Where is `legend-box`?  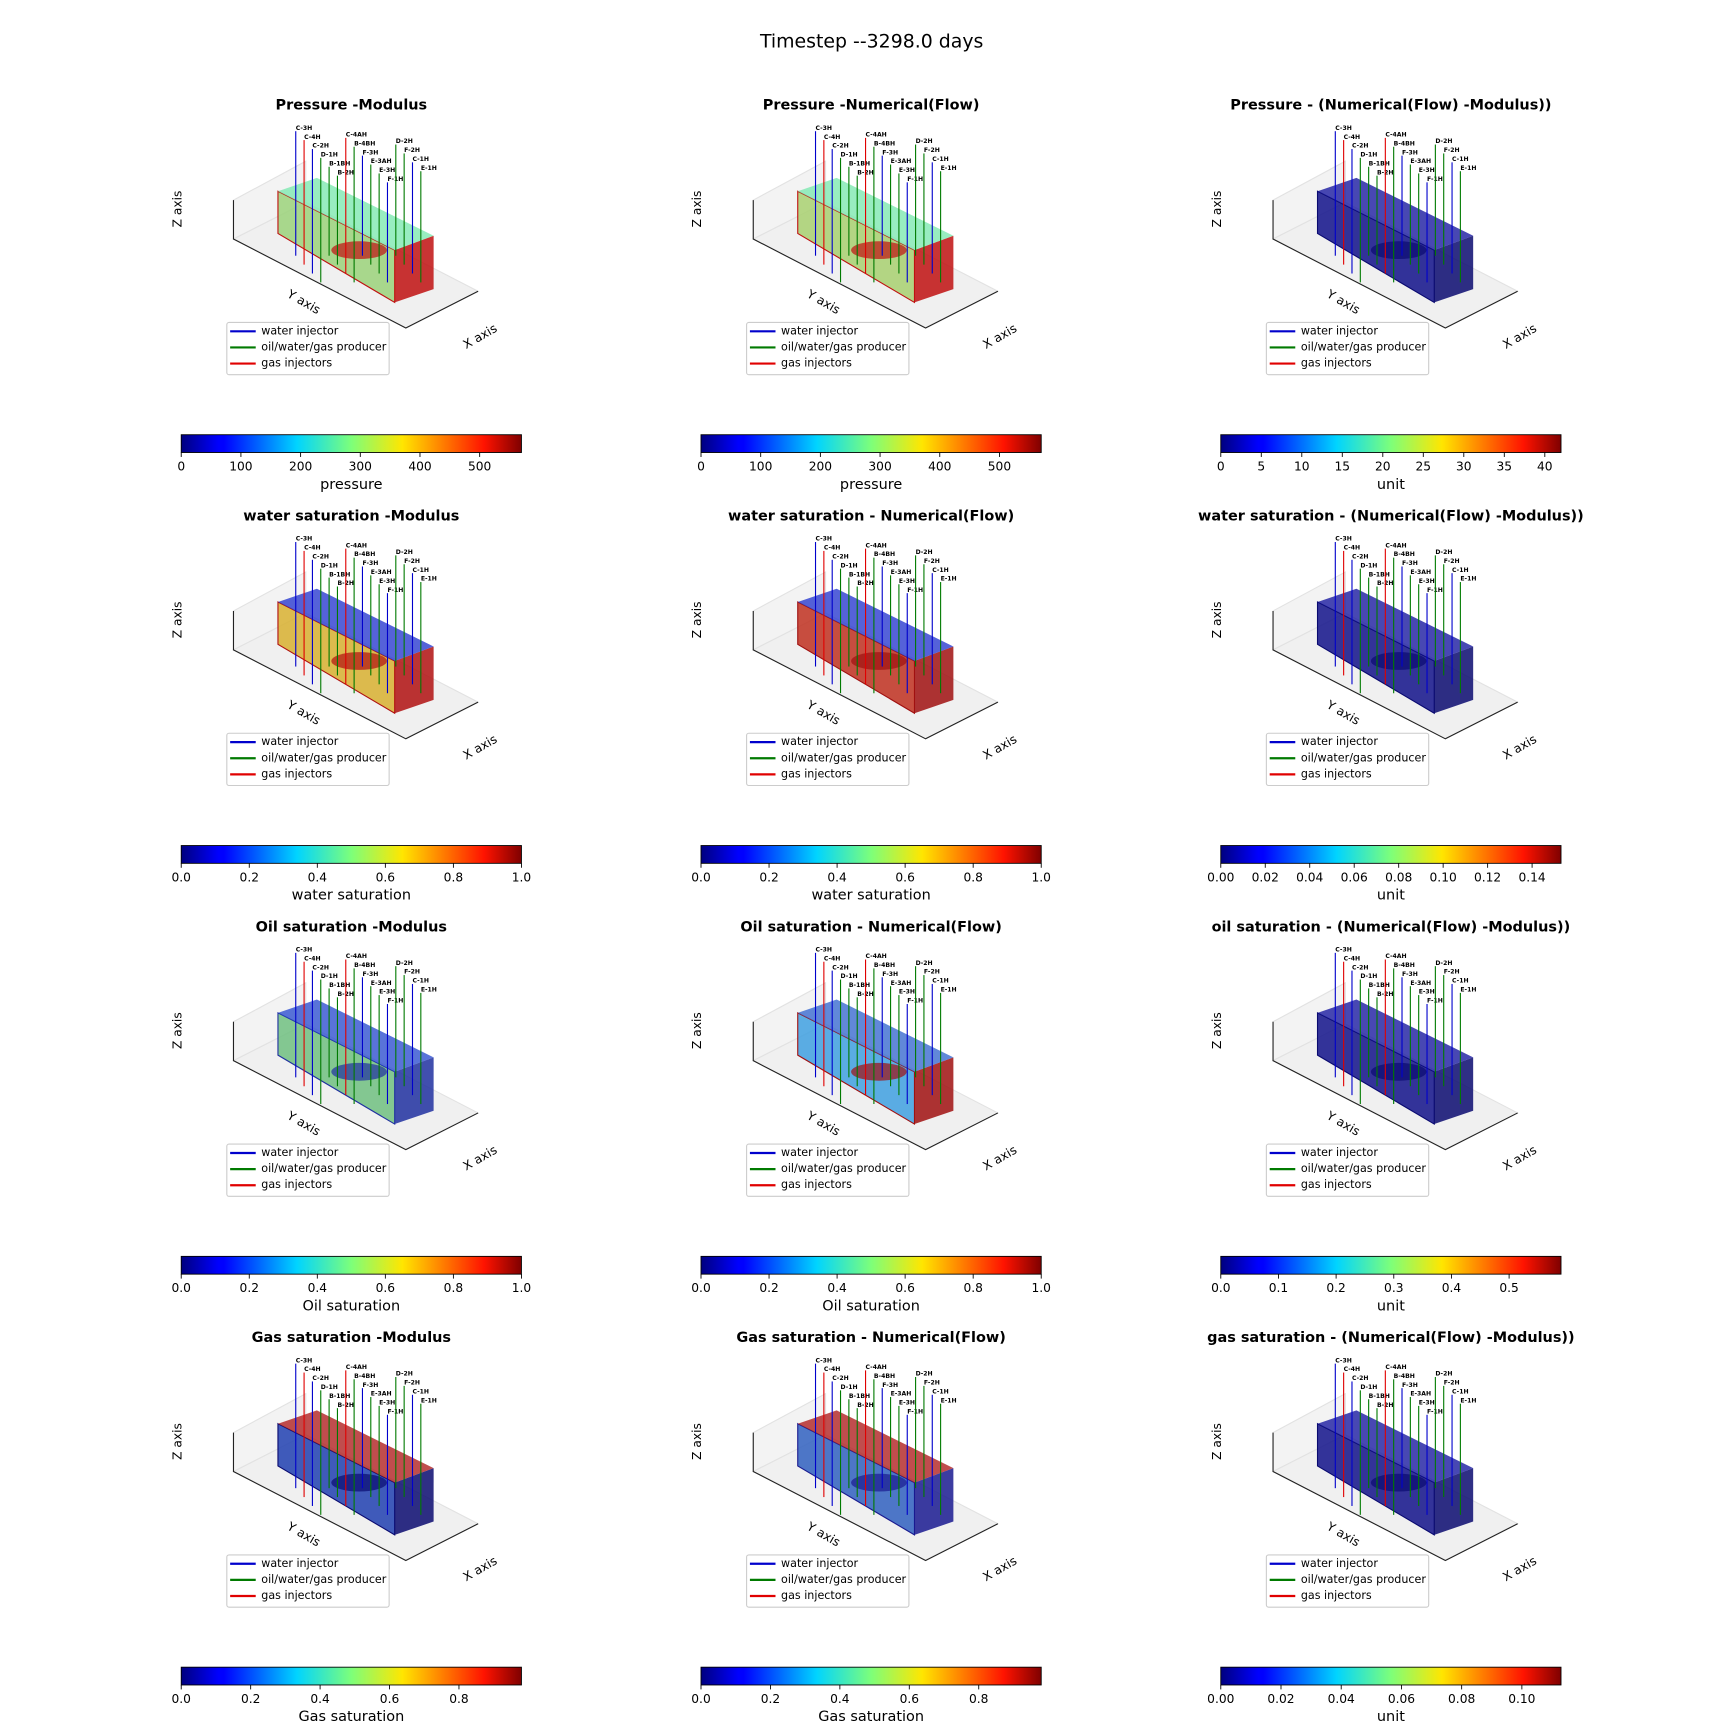
legend-box is located at coordinates (308, 1581).